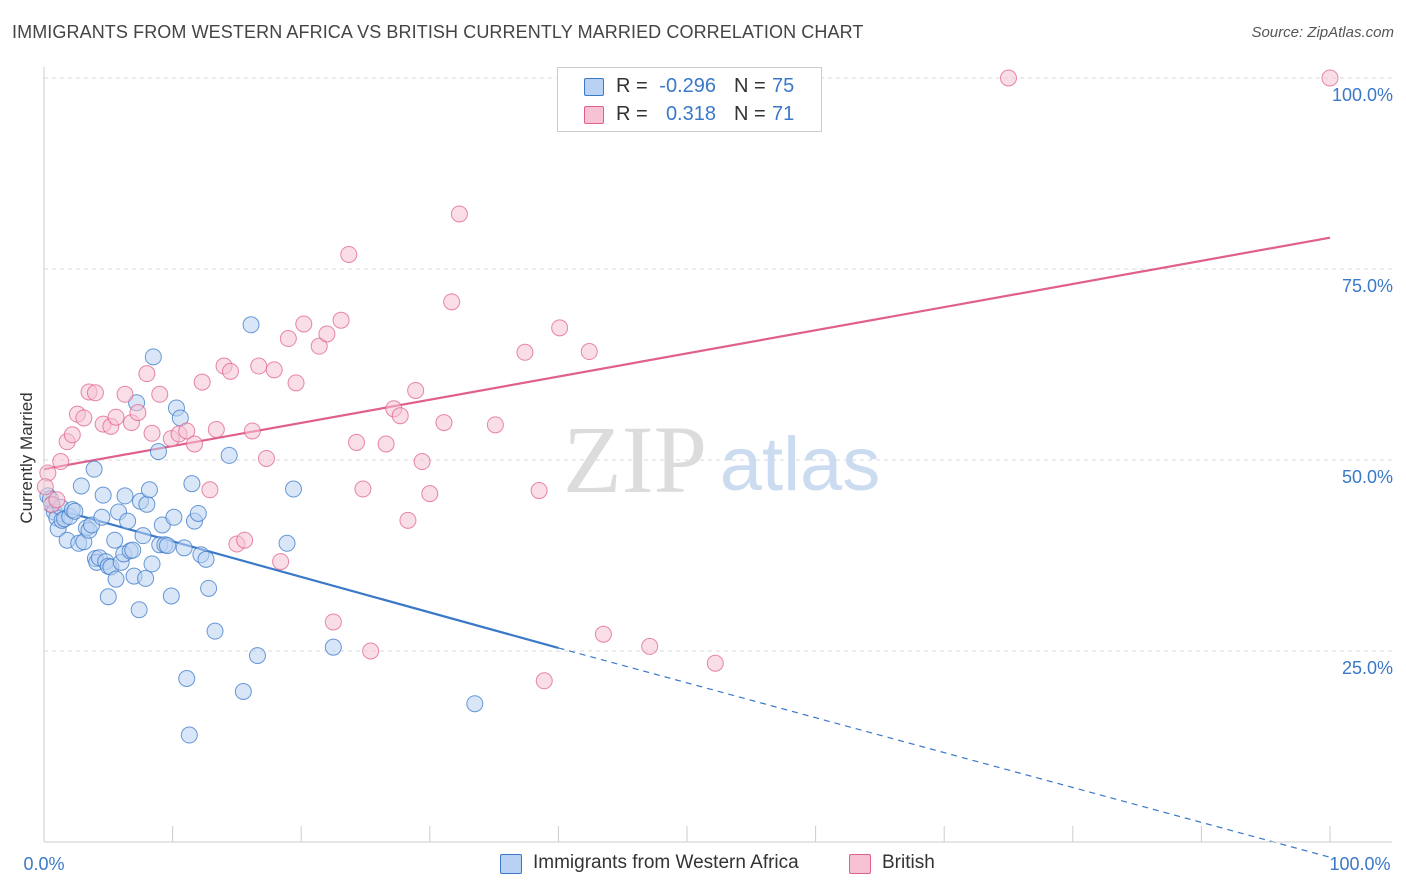 The image size is (1406, 892). I want to click on western-africa-trend-extension, so click(944, 752).